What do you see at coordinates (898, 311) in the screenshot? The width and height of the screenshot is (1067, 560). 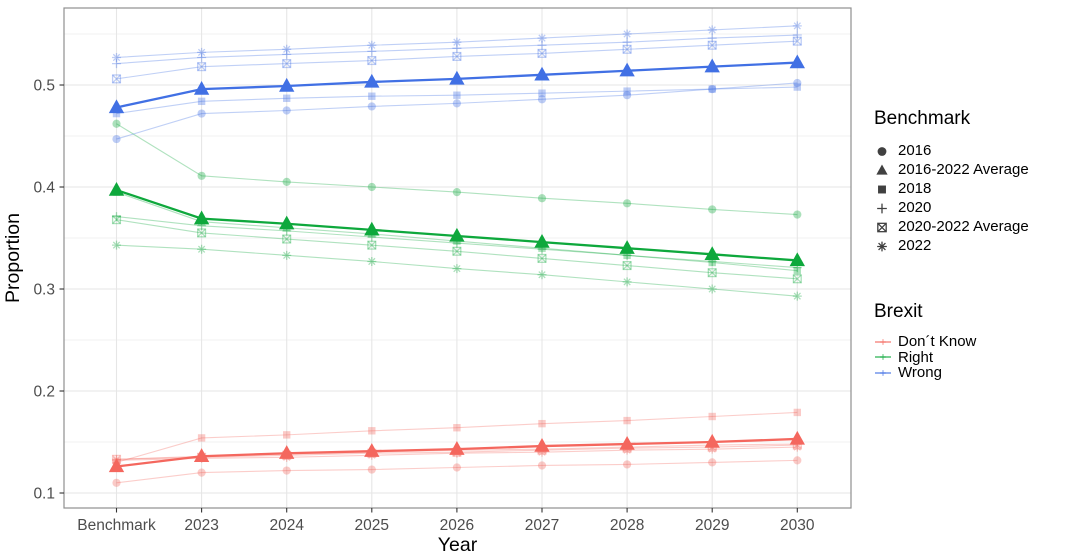 I see `brexit-legend-title: Brexit` at bounding box center [898, 311].